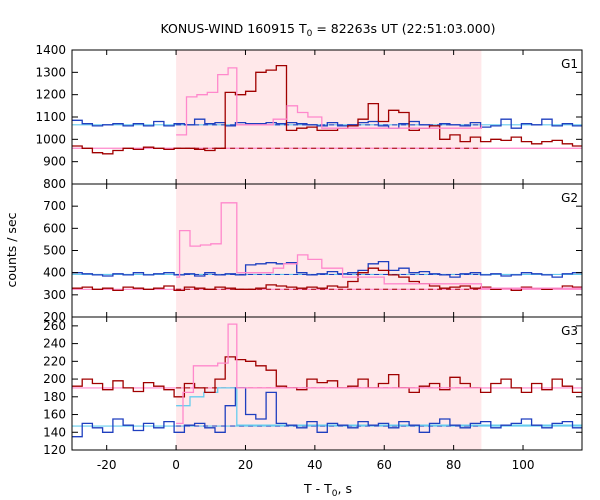  I want to click on y-tick-label: 1100, so click(50, 117).